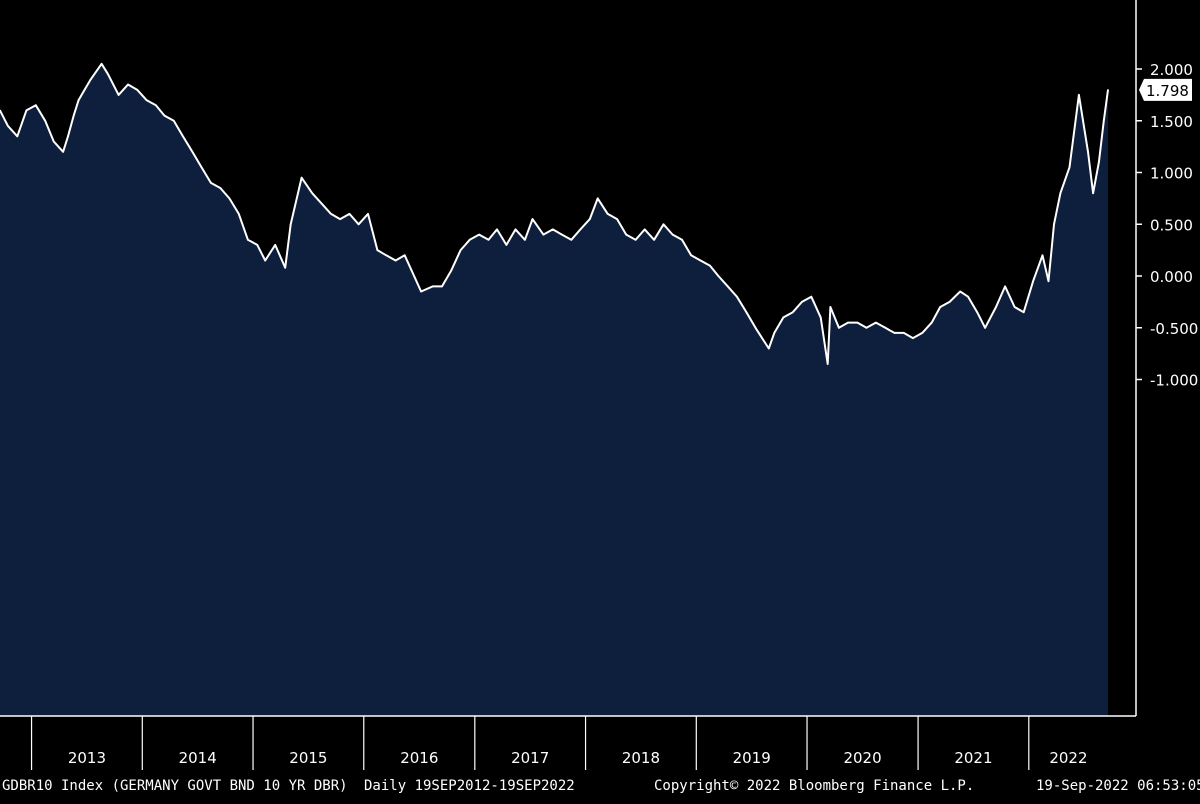 The width and height of the screenshot is (1200, 804). What do you see at coordinates (1174, 329) in the screenshot?
I see `y-tick-label: -0.500` at bounding box center [1174, 329].